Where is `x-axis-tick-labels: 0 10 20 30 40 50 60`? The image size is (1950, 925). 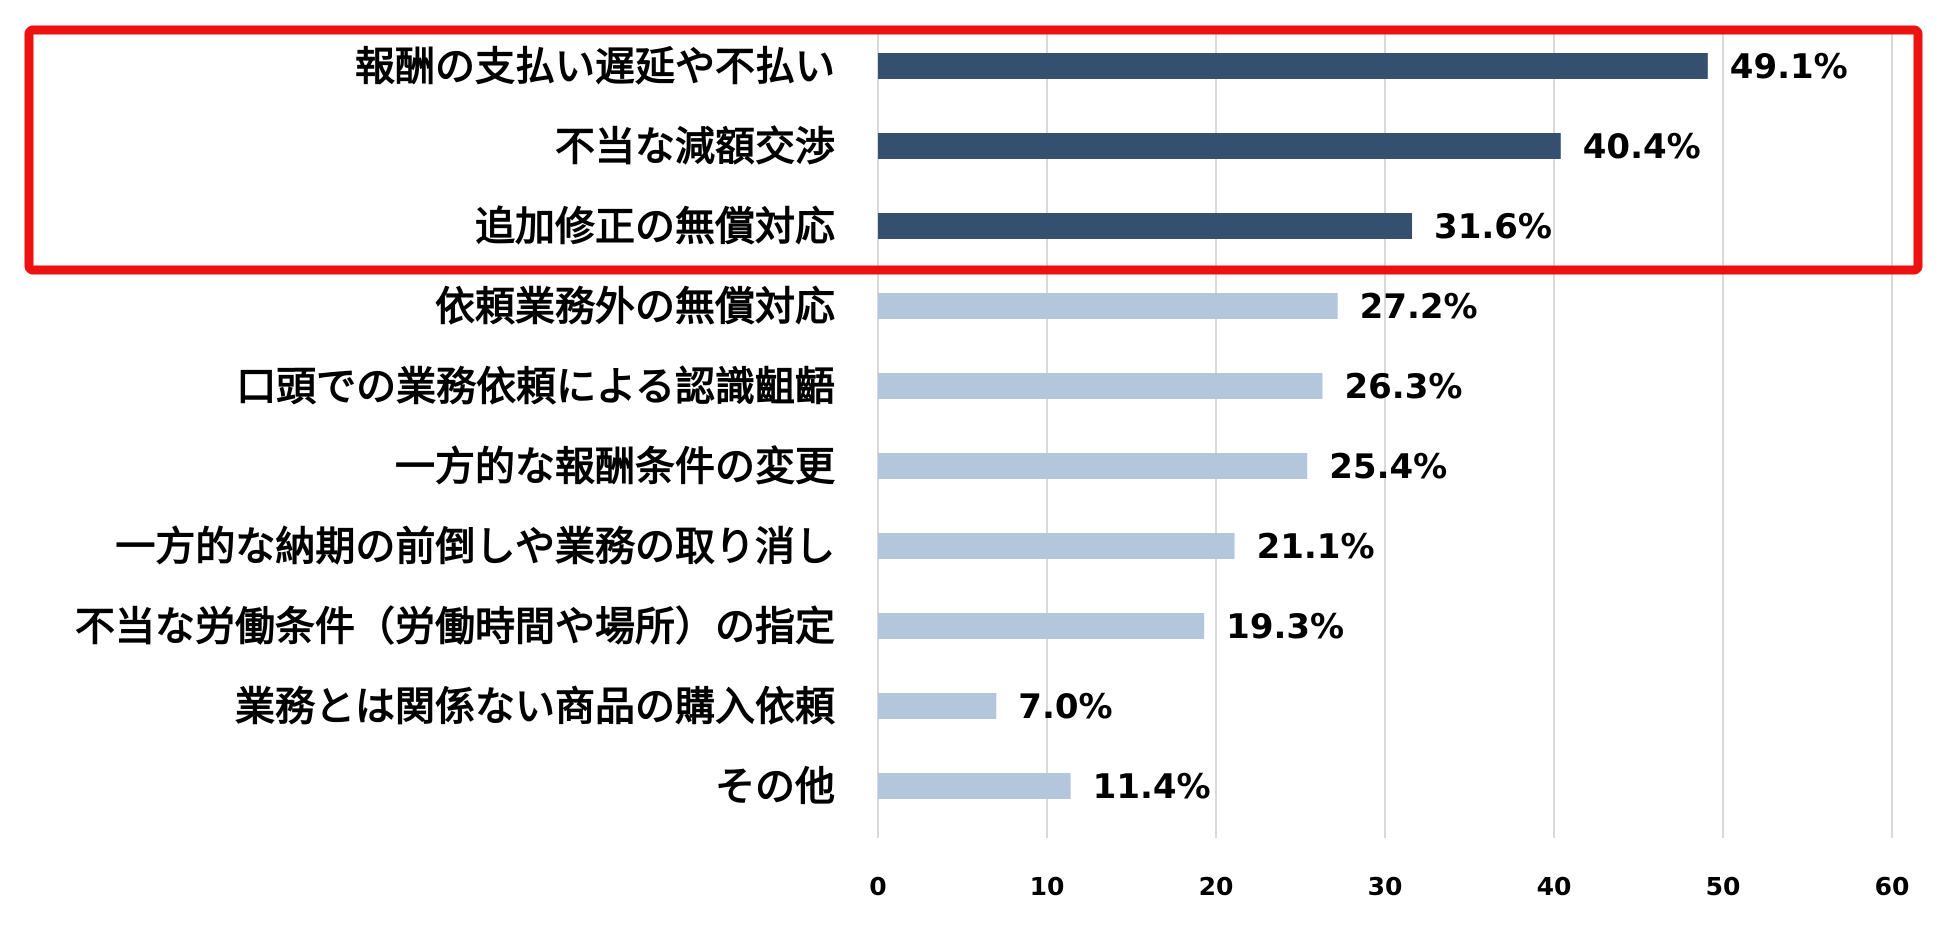 x-axis-tick-labels: 0 10 20 30 40 50 60 is located at coordinates (1389, 886).